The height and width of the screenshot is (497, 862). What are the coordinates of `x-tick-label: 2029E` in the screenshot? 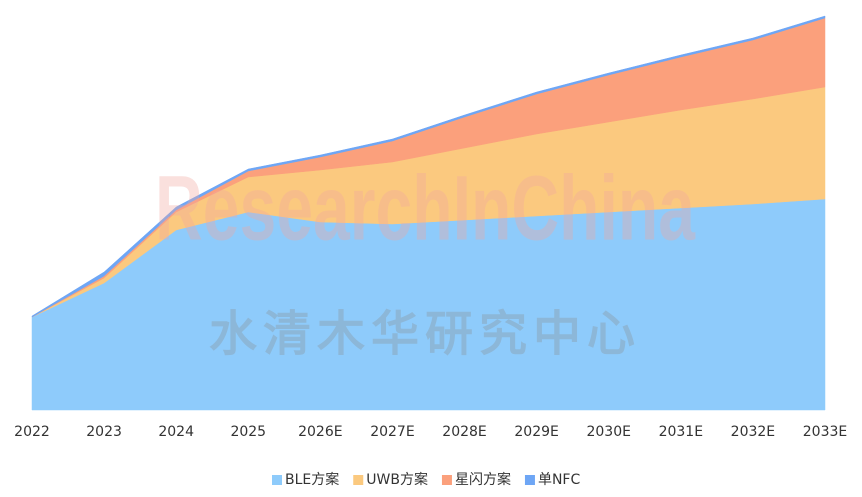 It's located at (536, 432).